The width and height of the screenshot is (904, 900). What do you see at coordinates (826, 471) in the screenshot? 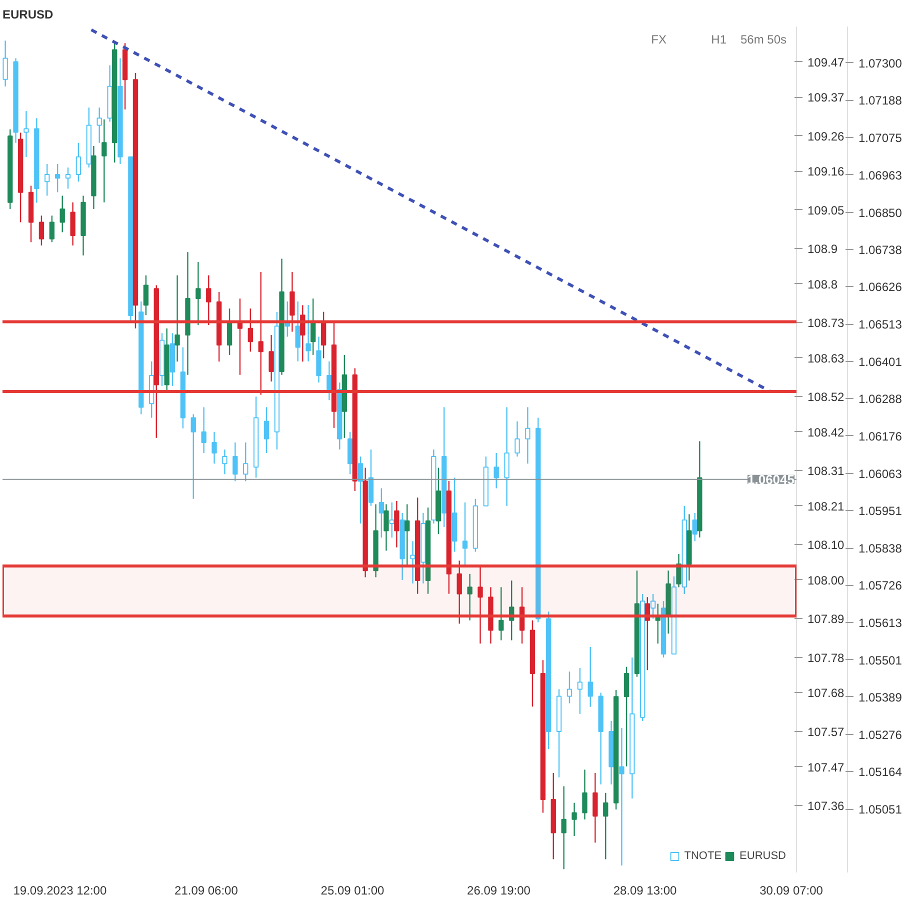
I see `y2-tick-label: 108.31` at bounding box center [826, 471].